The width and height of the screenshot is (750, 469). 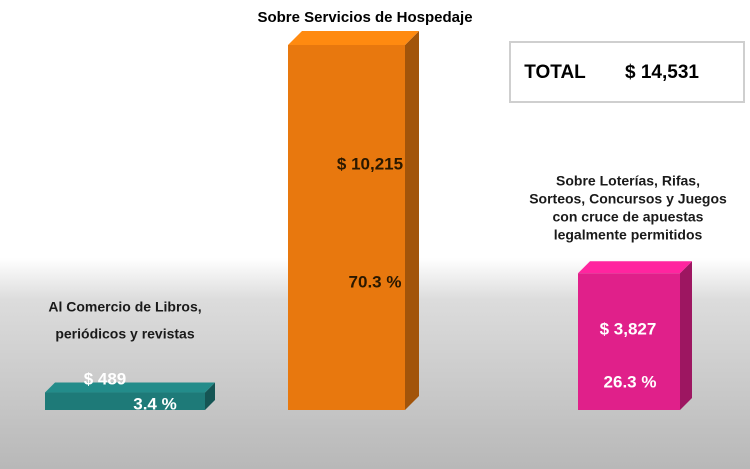 What do you see at coordinates (555, 72) in the screenshot?
I see `total-label: TOTAL` at bounding box center [555, 72].